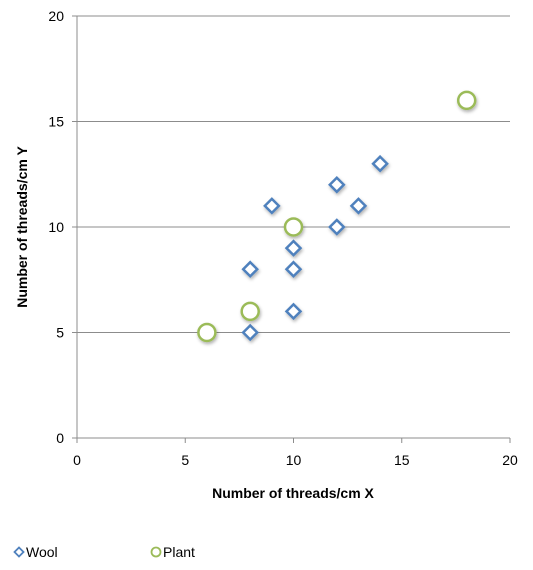  I want to click on legend: Wool Plant, so click(104, 552).